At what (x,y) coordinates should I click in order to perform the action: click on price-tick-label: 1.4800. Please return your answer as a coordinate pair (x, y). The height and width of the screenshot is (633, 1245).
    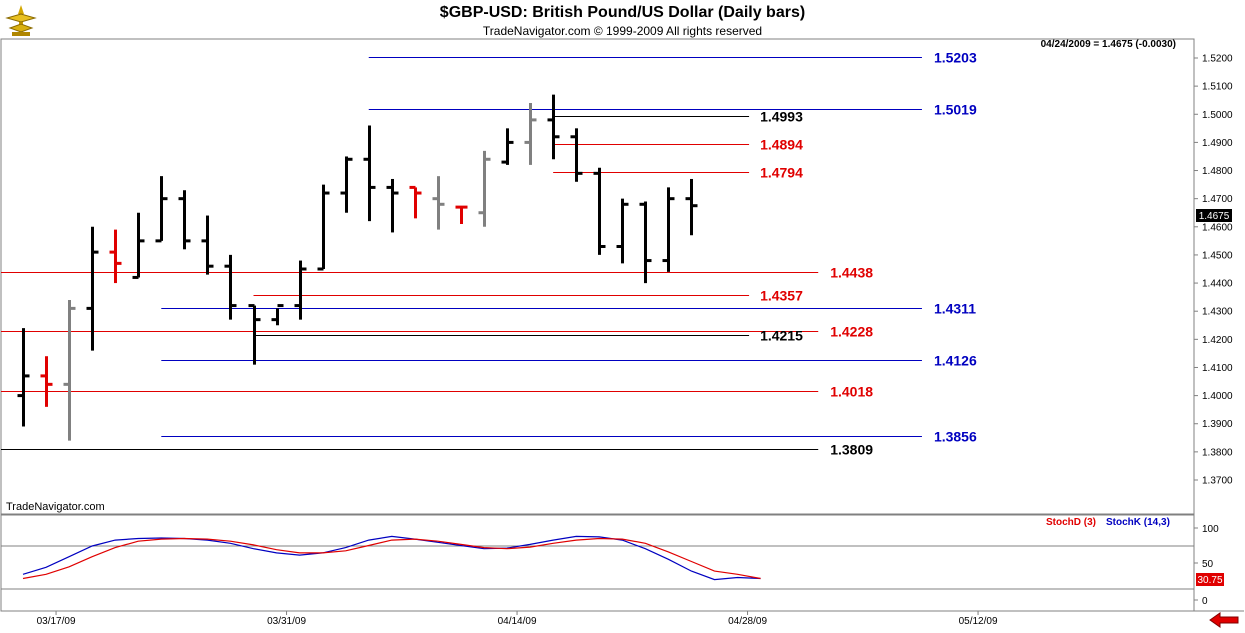
    Looking at the image, I should click on (1217, 171).